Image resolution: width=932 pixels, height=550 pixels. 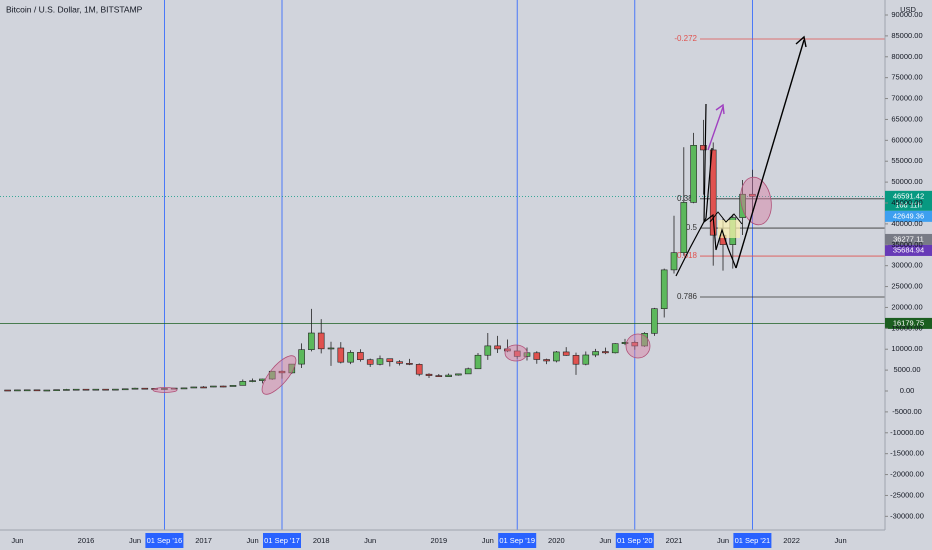 What do you see at coordinates (908, 215) in the screenshot?
I see `price-tag-label: 42649.36` at bounding box center [908, 215].